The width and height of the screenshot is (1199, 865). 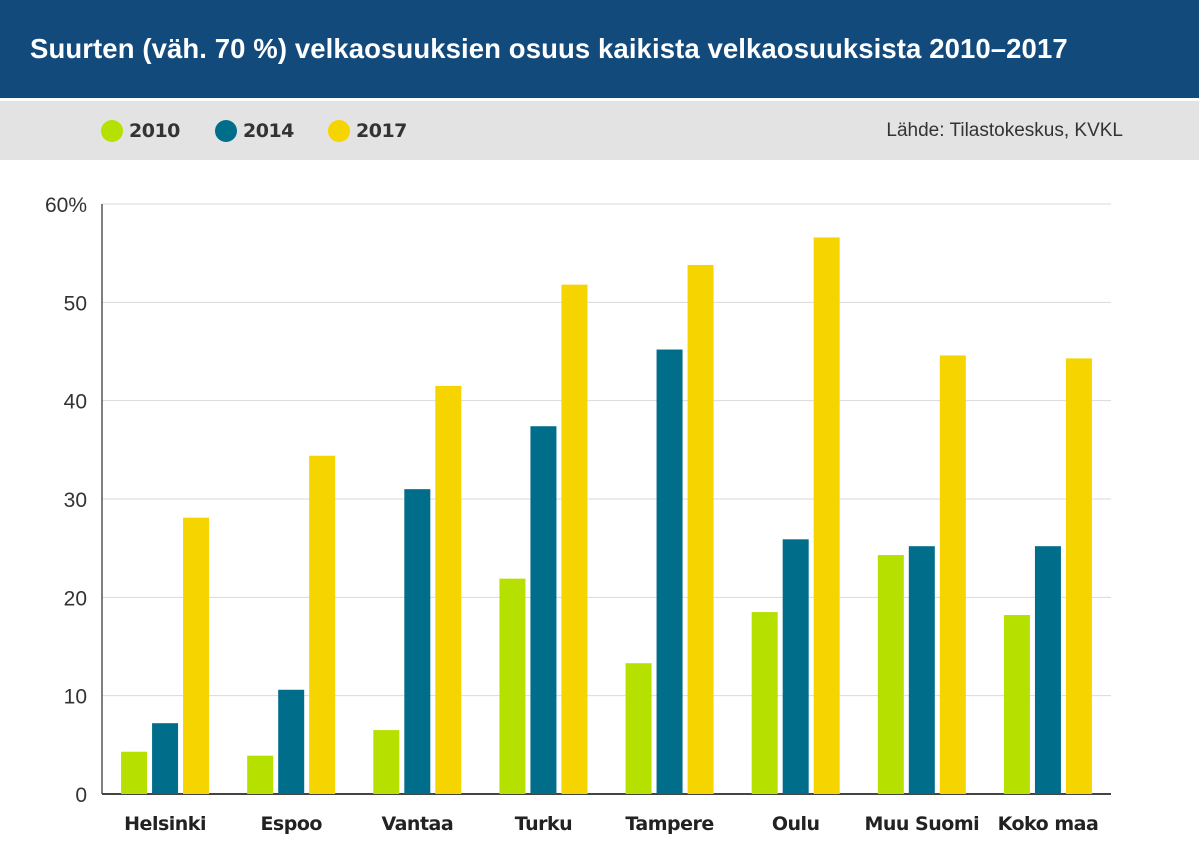 I want to click on x-tick-label: Oulu, so click(x=796, y=824).